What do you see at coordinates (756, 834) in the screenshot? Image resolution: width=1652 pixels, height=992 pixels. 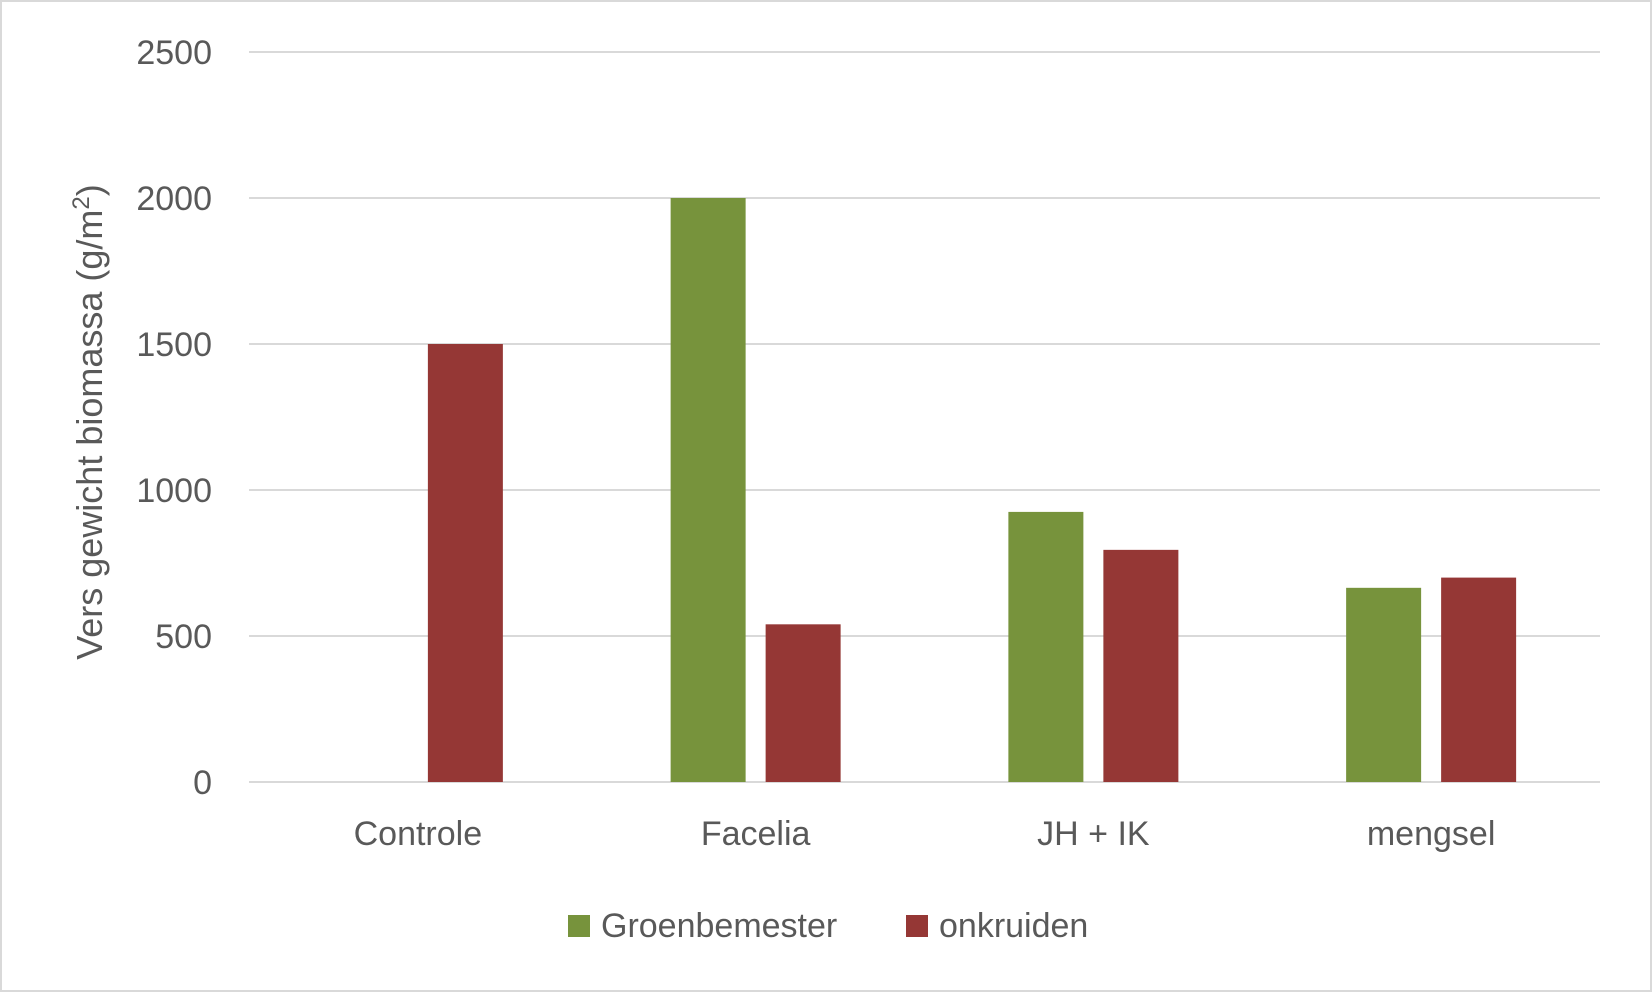 I see `x-category-label: Facelia` at bounding box center [756, 834].